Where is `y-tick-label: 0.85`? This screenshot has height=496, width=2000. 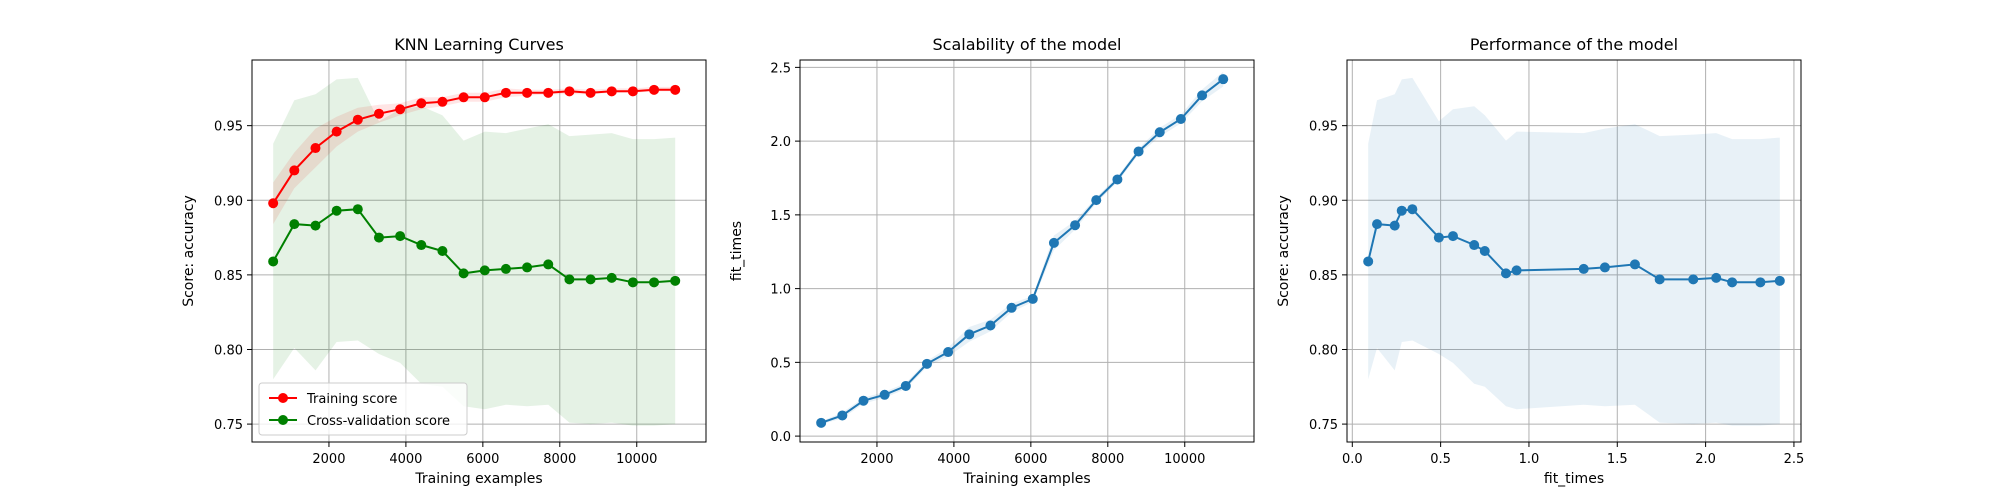
y-tick-label: 0.85 is located at coordinates (1323, 276).